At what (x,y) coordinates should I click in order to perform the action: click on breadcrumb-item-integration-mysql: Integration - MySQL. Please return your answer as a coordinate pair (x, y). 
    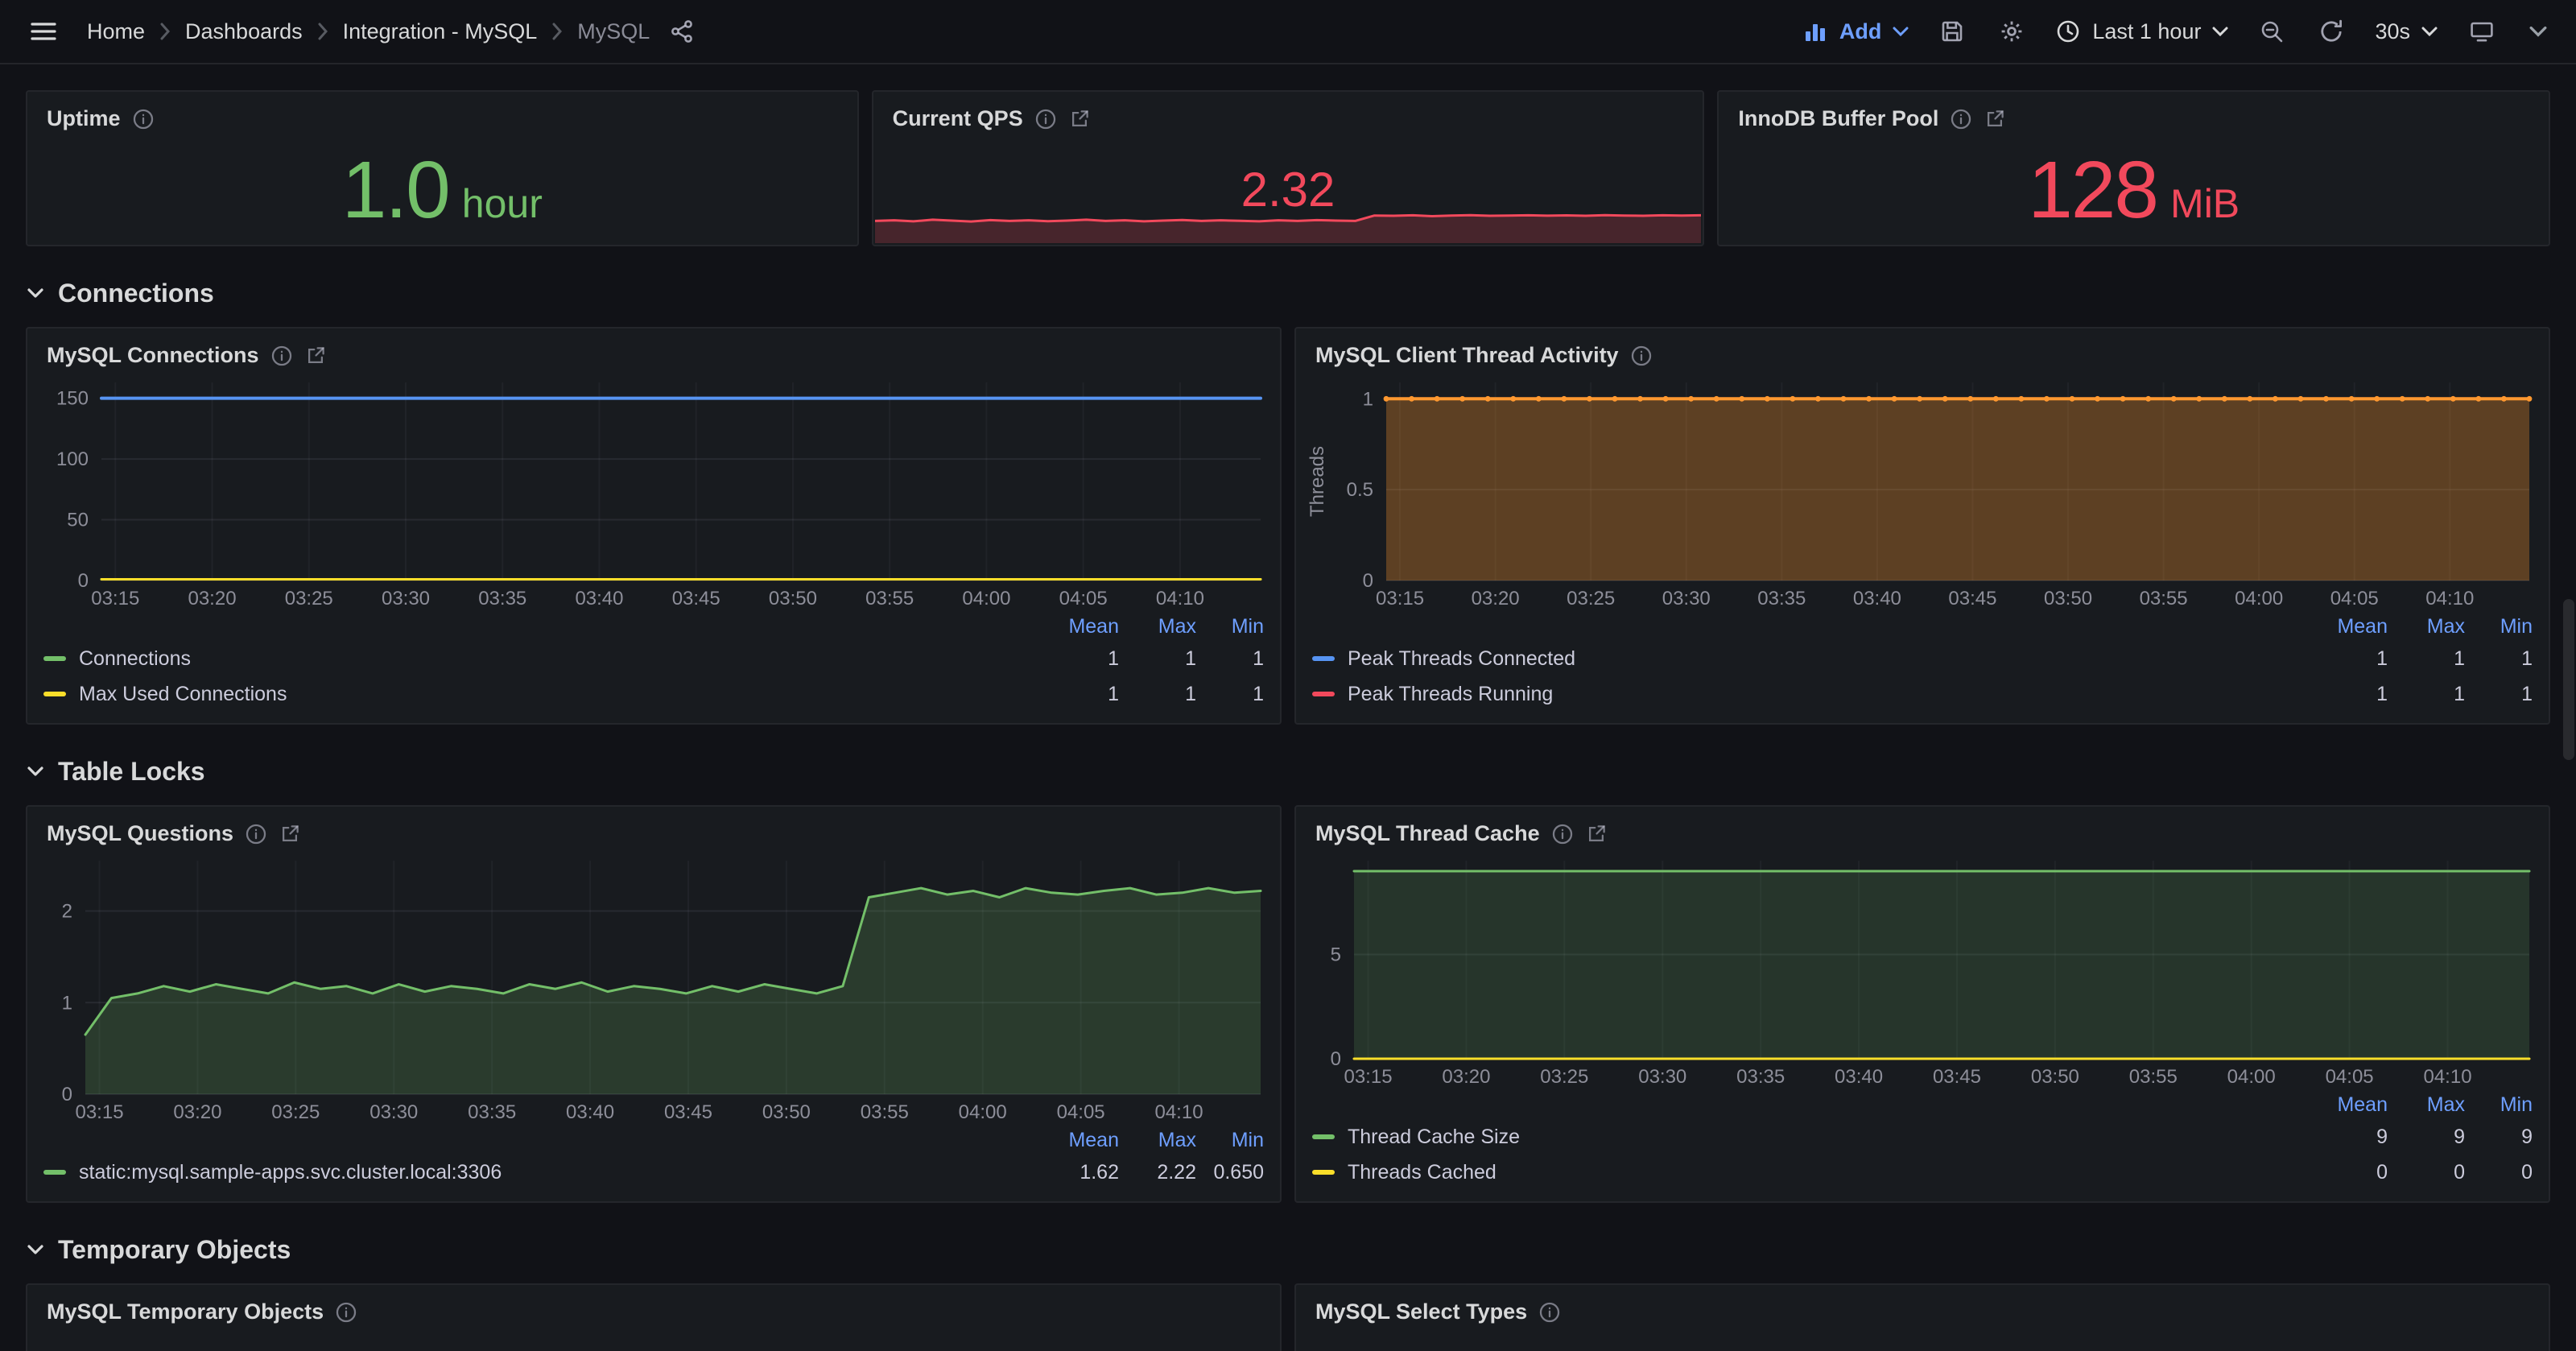
    Looking at the image, I should click on (440, 31).